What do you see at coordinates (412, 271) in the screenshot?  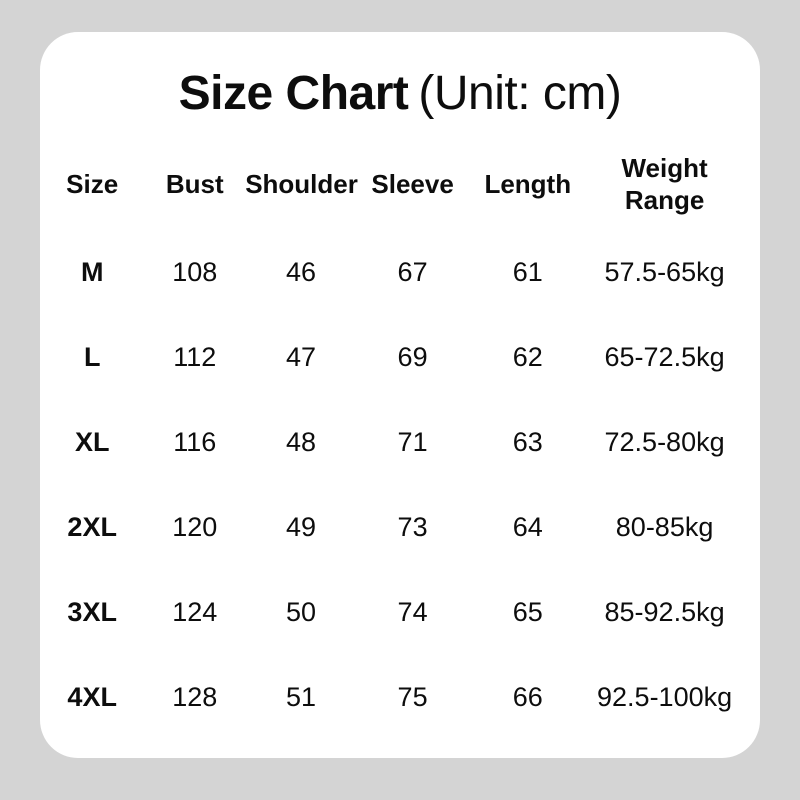 I see `cell-sleeve: 67` at bounding box center [412, 271].